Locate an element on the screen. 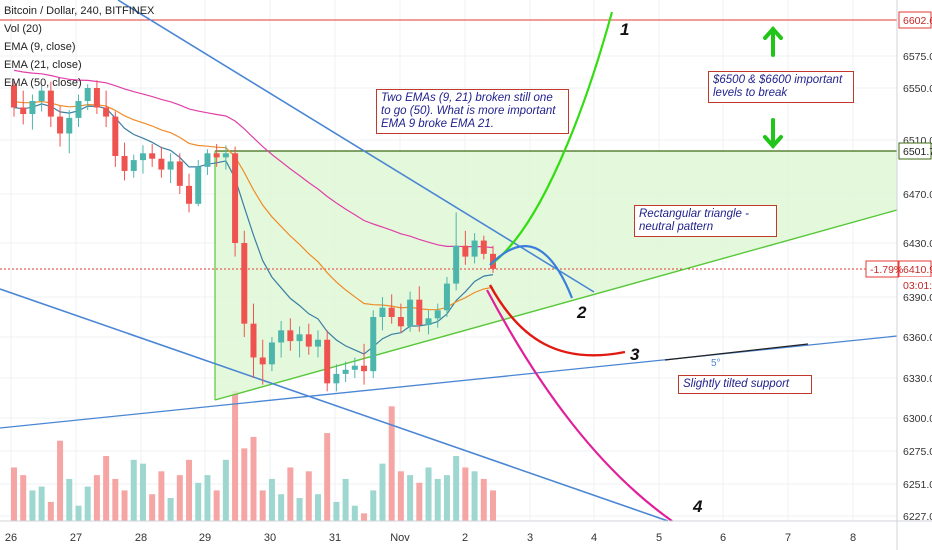  price-tag-countdown: 03:01:39 is located at coordinates (915, 285).